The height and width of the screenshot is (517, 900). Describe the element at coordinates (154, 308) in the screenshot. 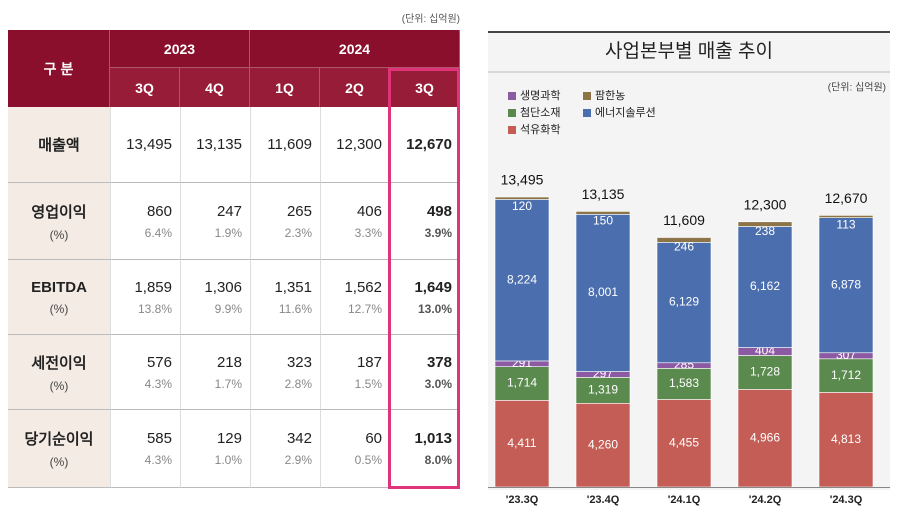

I see `percent: 13.8%` at that location.